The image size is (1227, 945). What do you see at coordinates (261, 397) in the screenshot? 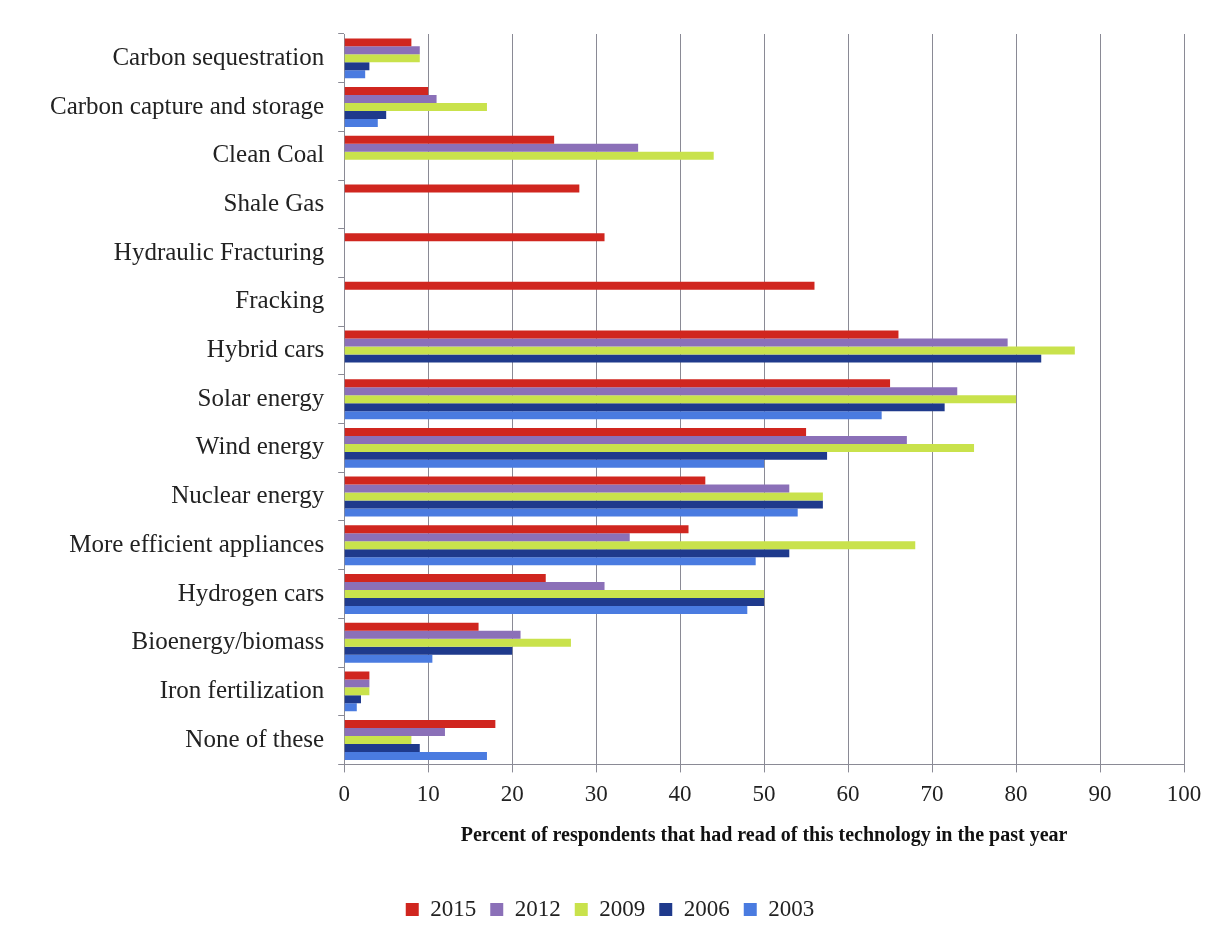
I see `y-tick-label: Solar energy` at bounding box center [261, 397].